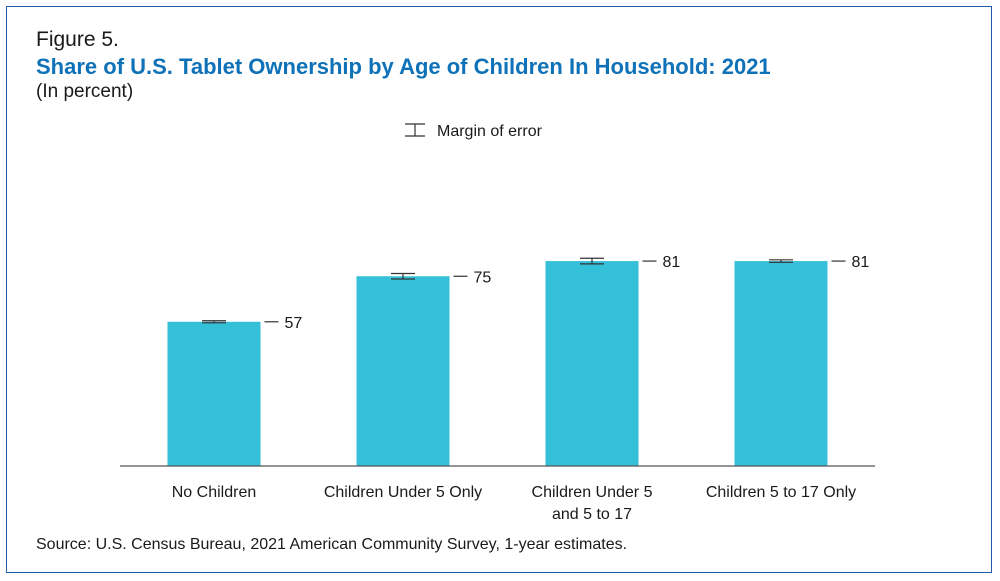 The height and width of the screenshot is (581, 1000). I want to click on category-label: No Children, so click(214, 492).